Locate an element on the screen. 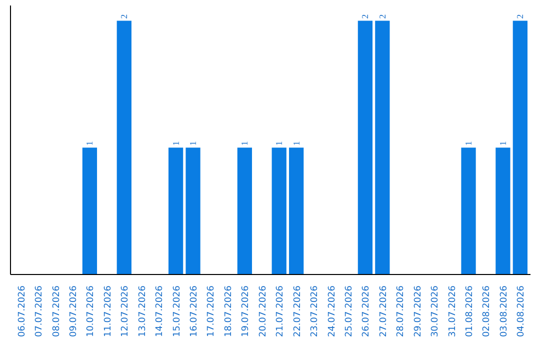  x-tick-label: 15.07.2026 is located at coordinates (177, 311).